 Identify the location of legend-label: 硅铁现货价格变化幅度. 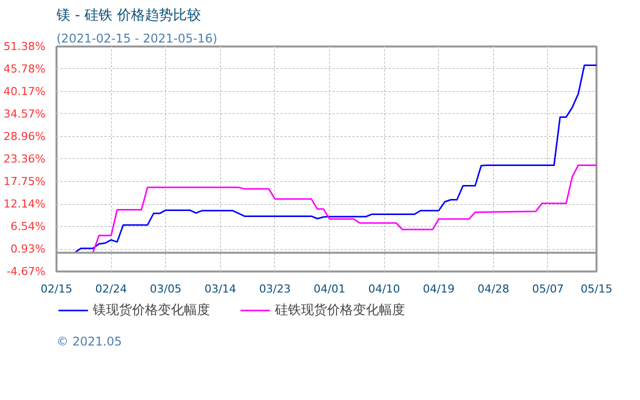
(340, 310).